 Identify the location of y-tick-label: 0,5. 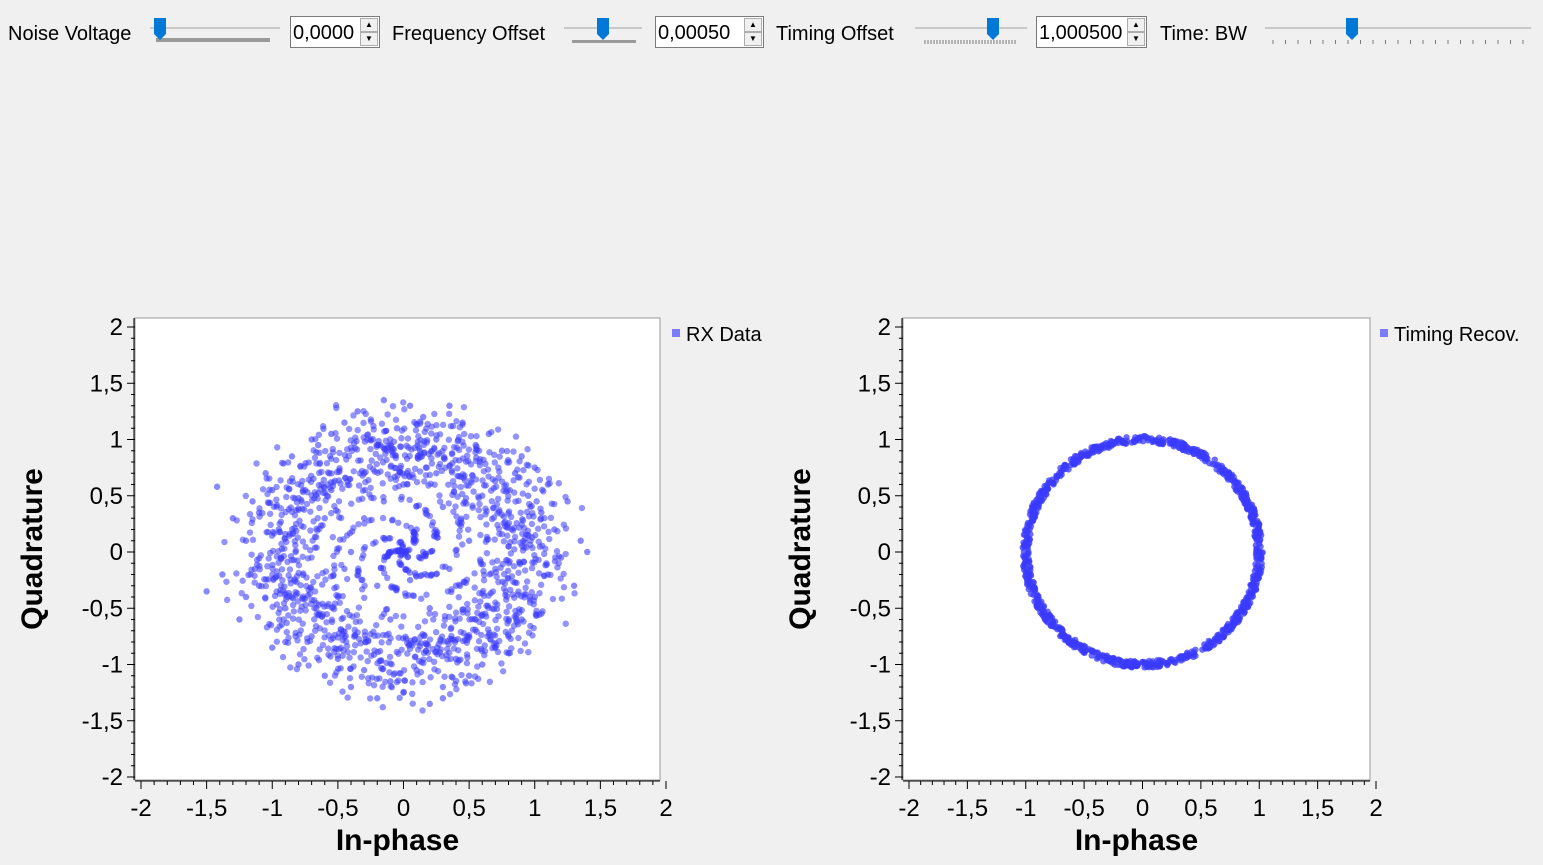
(874, 496).